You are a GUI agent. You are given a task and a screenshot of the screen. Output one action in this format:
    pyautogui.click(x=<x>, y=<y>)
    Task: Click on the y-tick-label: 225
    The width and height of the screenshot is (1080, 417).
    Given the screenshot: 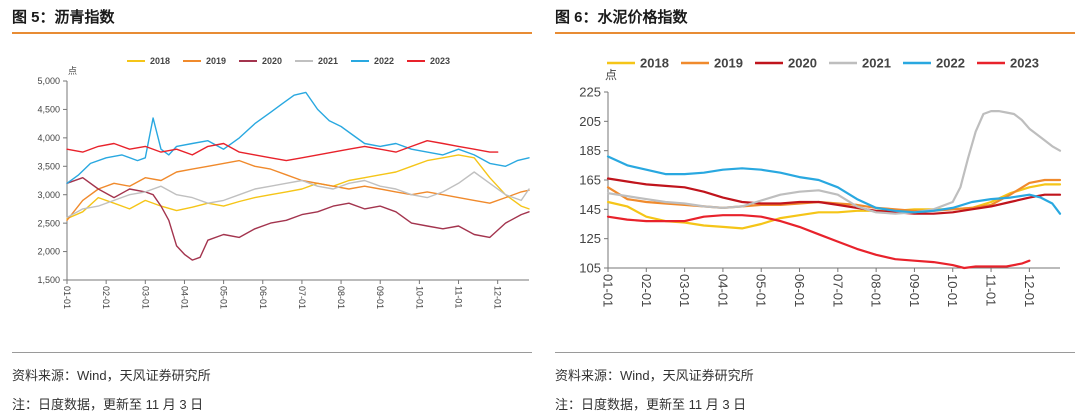 What is the action you would take?
    pyautogui.click(x=590, y=92)
    